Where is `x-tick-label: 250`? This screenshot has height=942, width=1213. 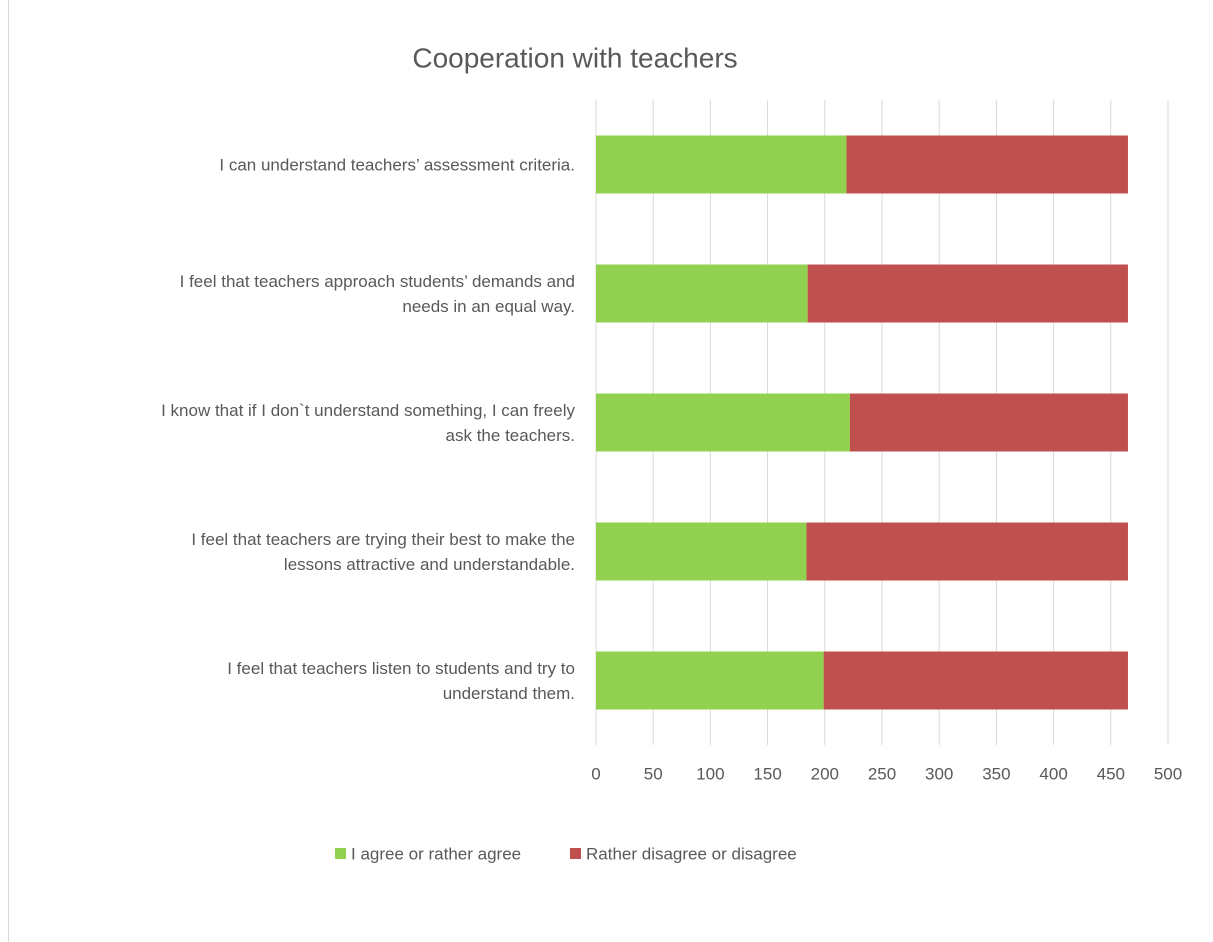
x-tick-label: 250 is located at coordinates (882, 773).